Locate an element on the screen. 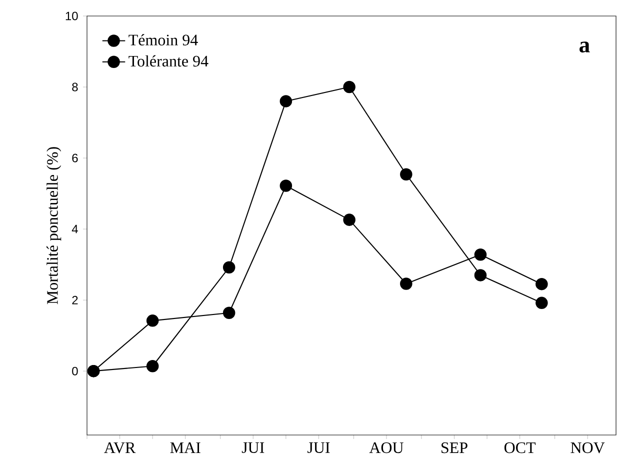 The width and height of the screenshot is (617, 469). y-tick-label: 0 is located at coordinates (75, 371).